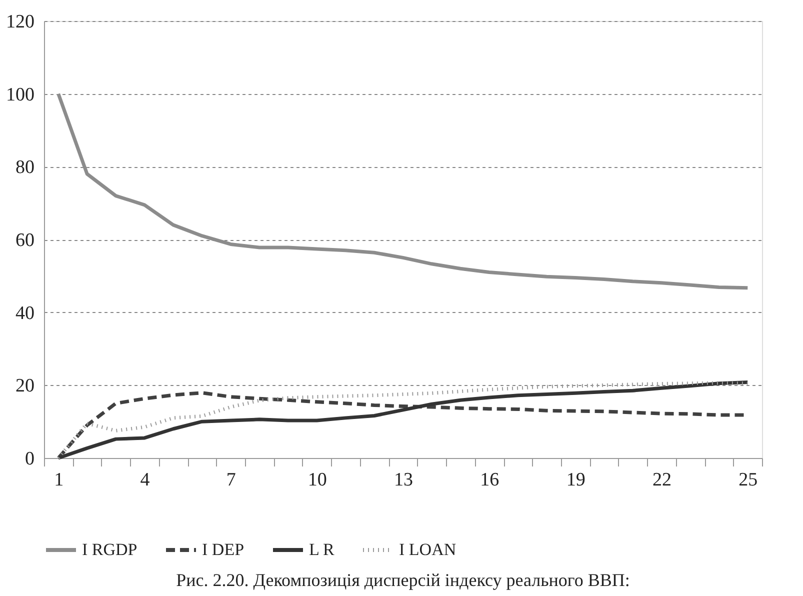 The width and height of the screenshot is (803, 596). I want to click on x-tick-label: 13, so click(403, 480).